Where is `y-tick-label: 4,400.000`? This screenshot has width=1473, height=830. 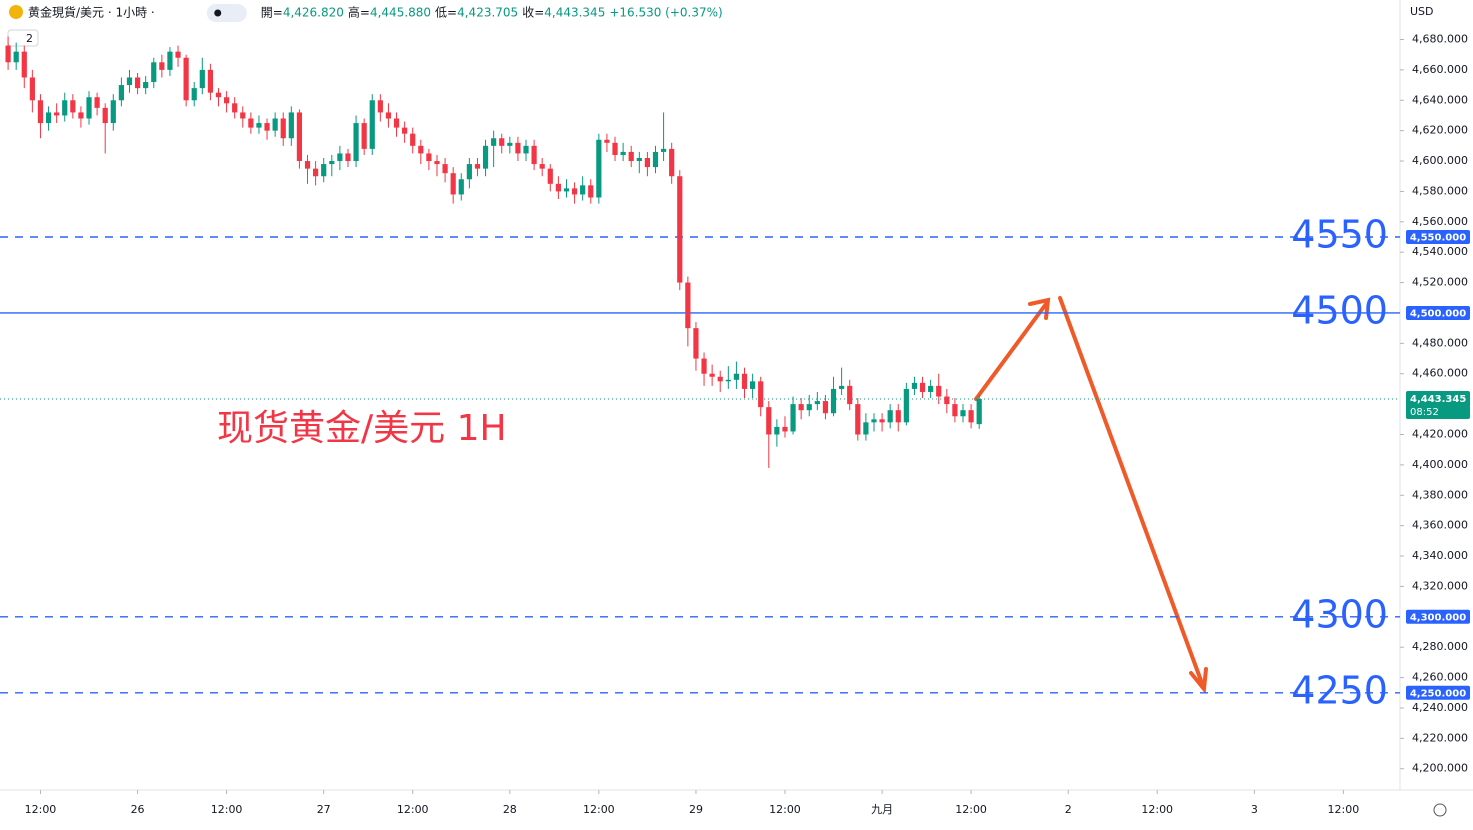
y-tick-label: 4,400.000 is located at coordinates (1440, 464).